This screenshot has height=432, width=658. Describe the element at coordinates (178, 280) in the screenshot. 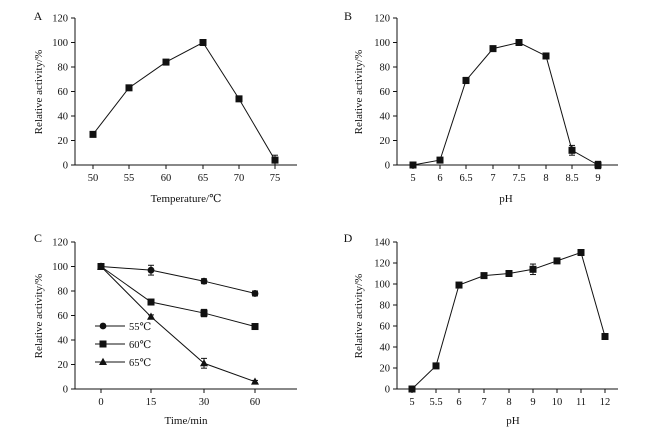

I see `panel-c-series-0-line` at that location.